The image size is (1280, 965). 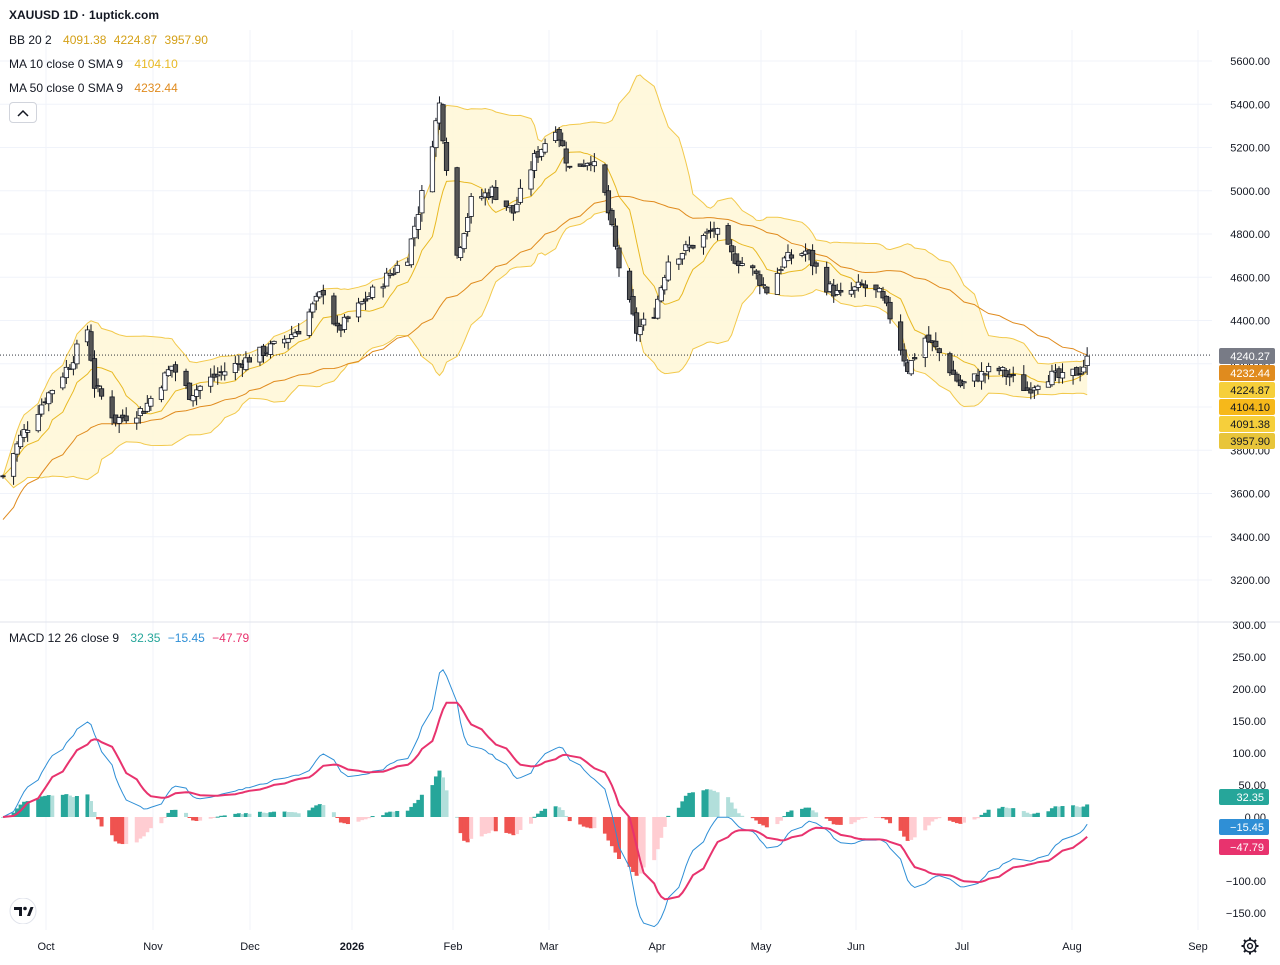 I want to click on bb-legend: BB 20 2 4091.38 4224.87 3957.90, so click(x=110, y=40).